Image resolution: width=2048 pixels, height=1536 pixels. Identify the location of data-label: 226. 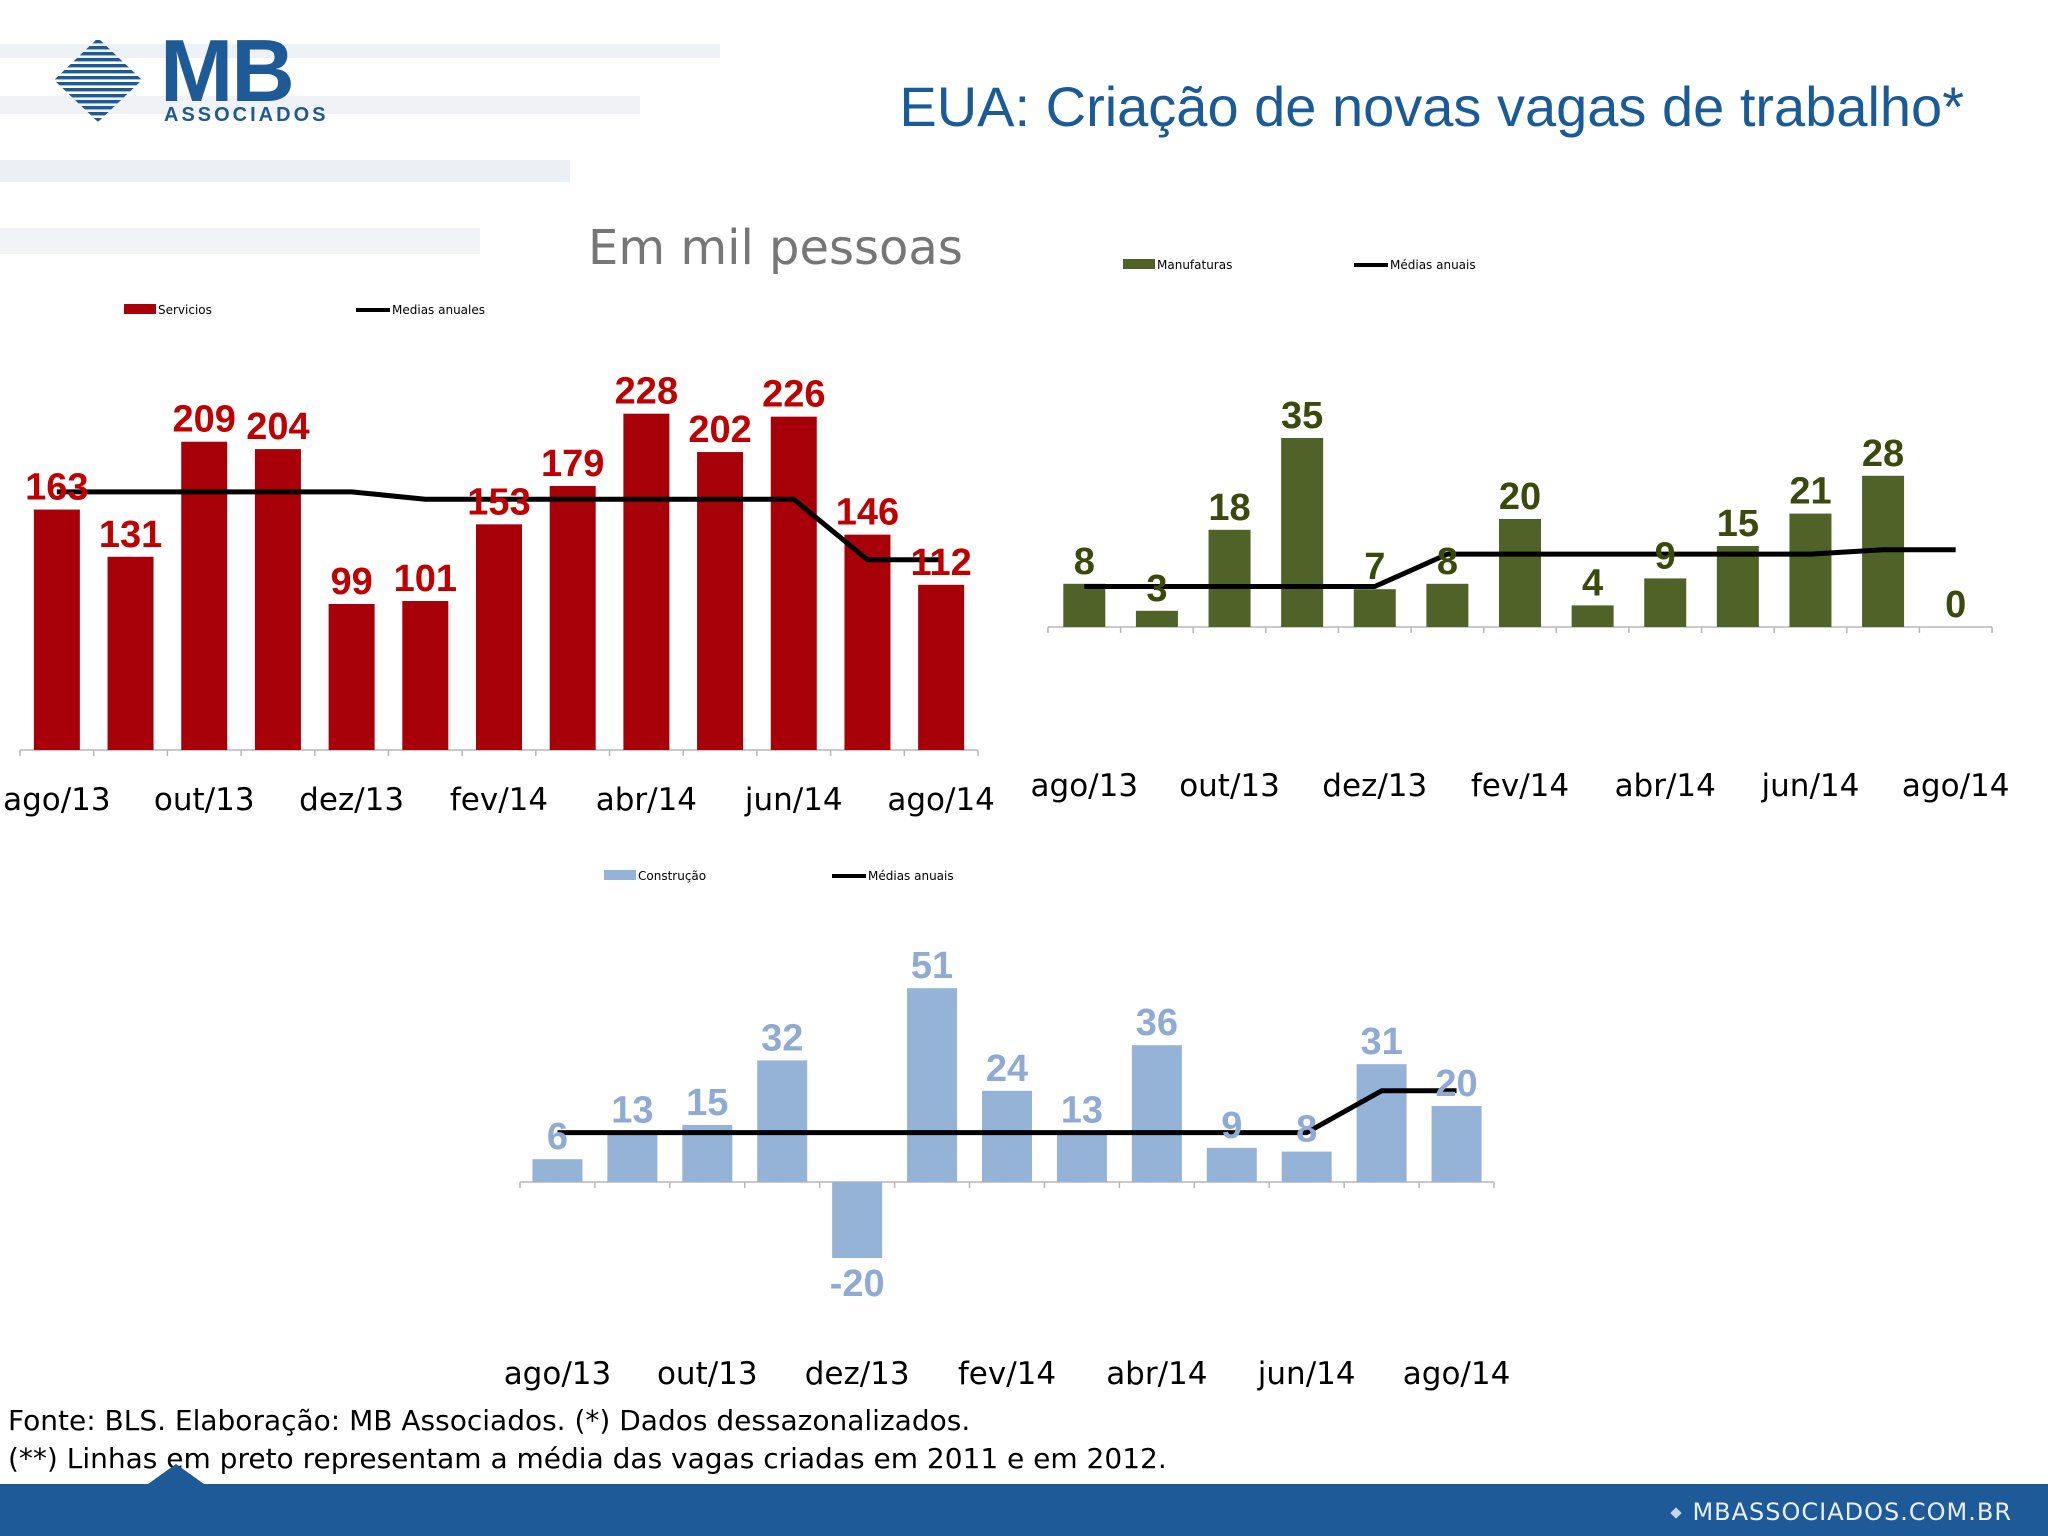
(793, 395).